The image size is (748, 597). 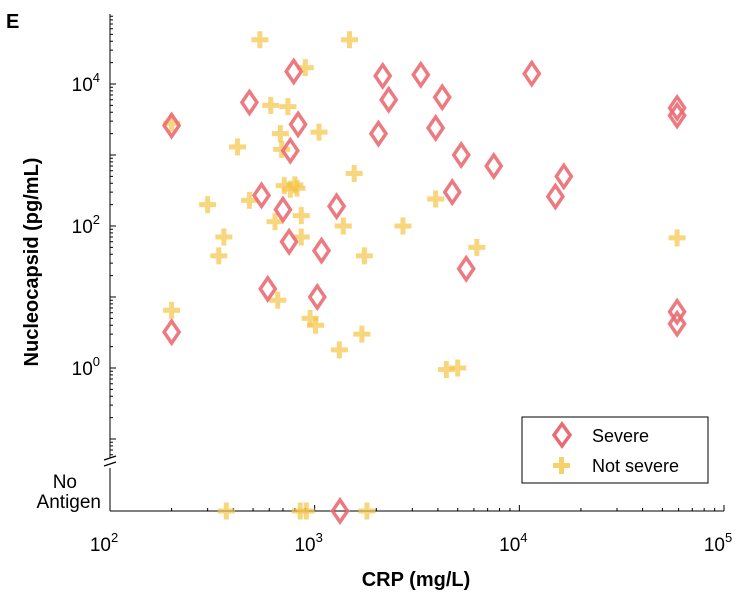 What do you see at coordinates (718, 543) in the screenshot?
I see `x-tick-label: 10⁵` at bounding box center [718, 543].